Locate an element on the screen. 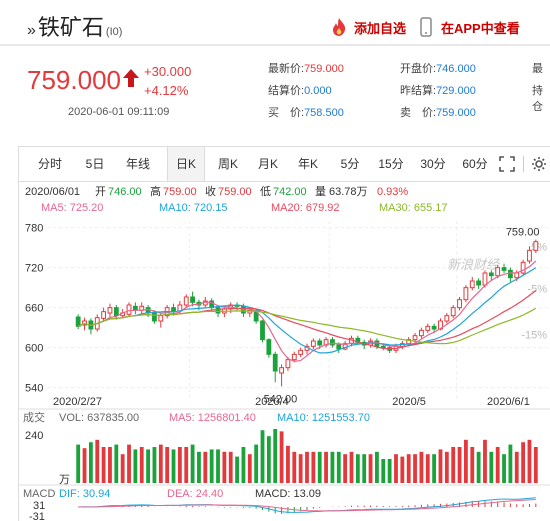 The height and width of the screenshot is (521, 550). ma30-line is located at coordinates (307, 326).